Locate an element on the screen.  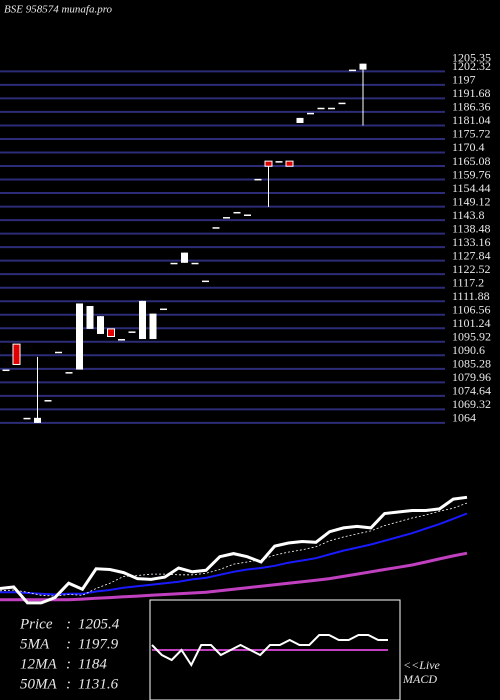
y-tick-label: 1159.76 is located at coordinates (471, 174).